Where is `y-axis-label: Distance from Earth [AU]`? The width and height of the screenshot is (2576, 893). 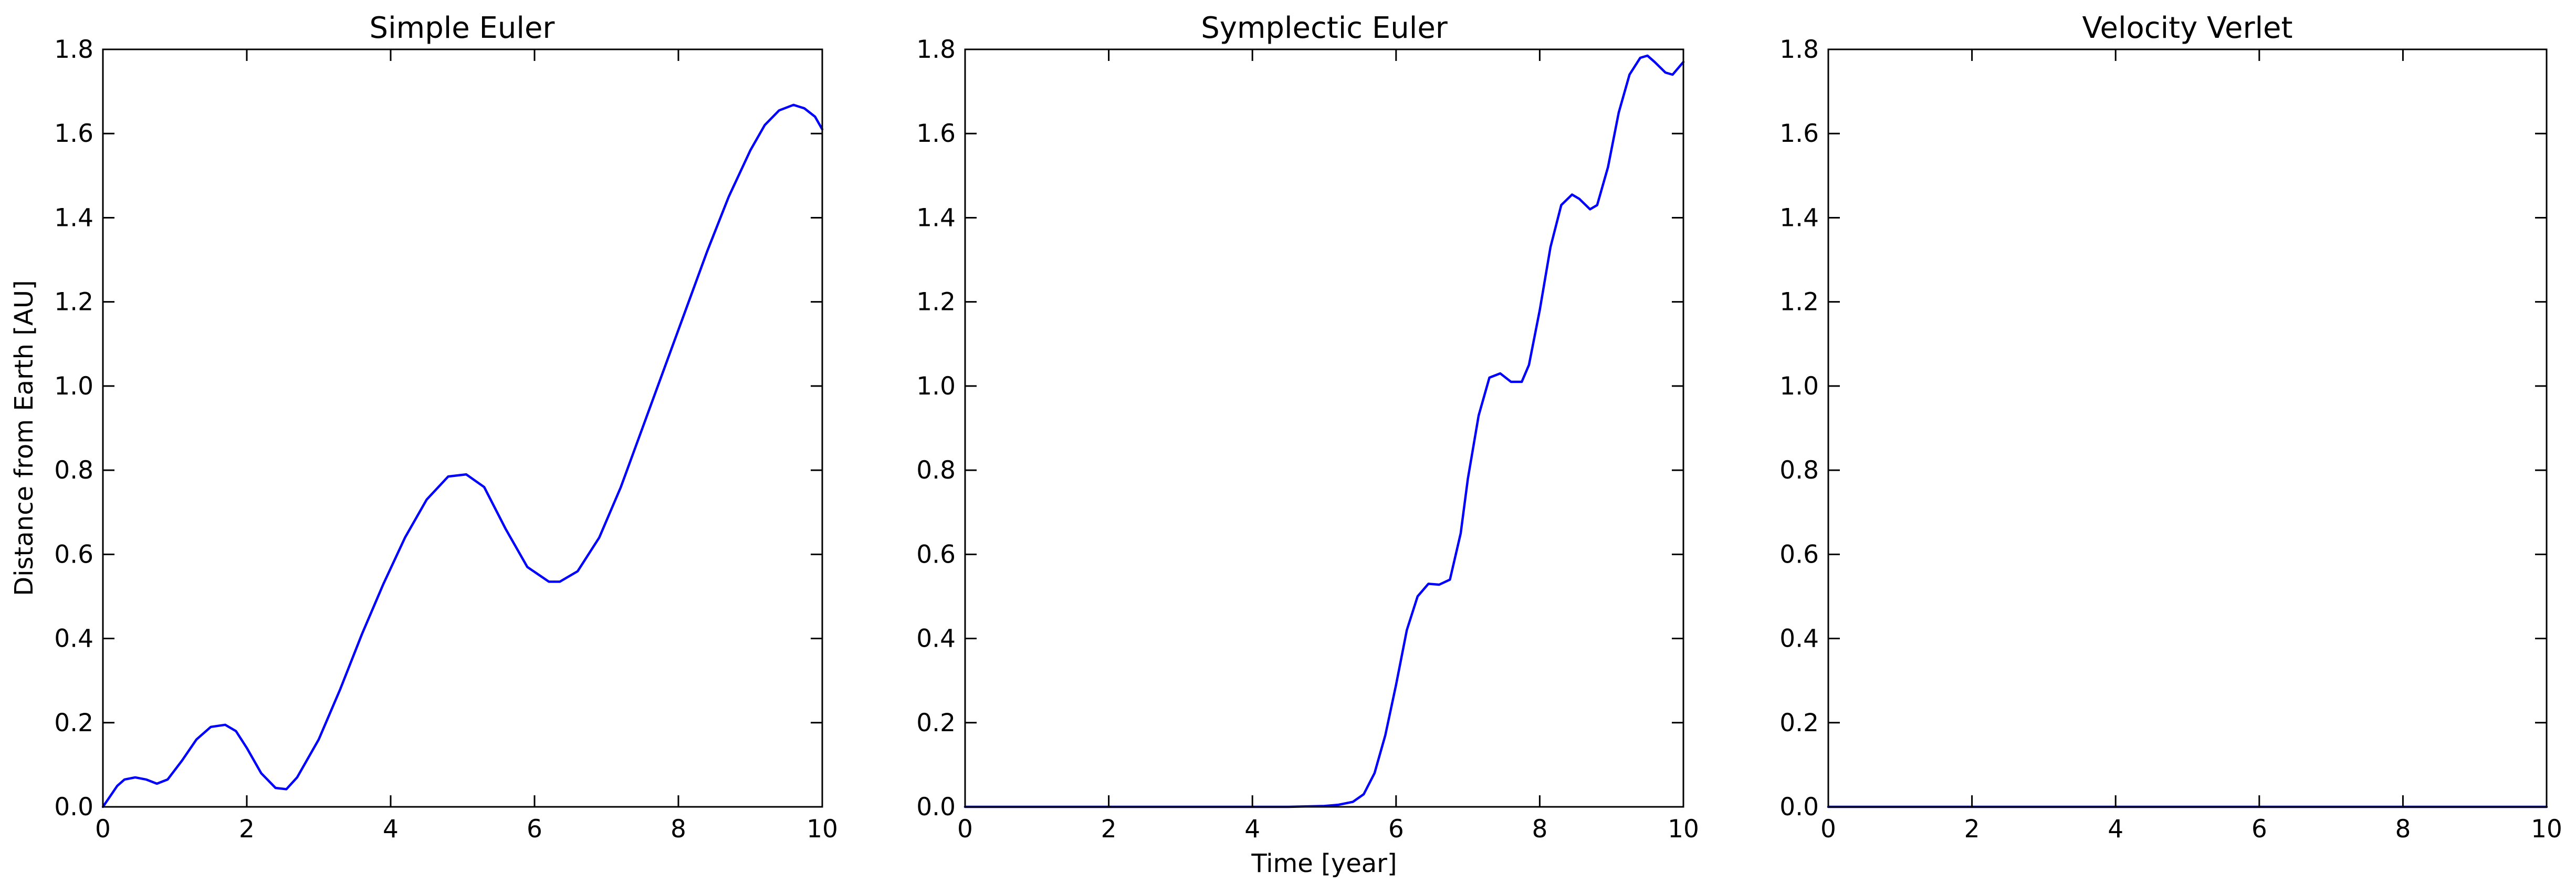 y-axis-label: Distance from Earth [AU] is located at coordinates (24, 438).